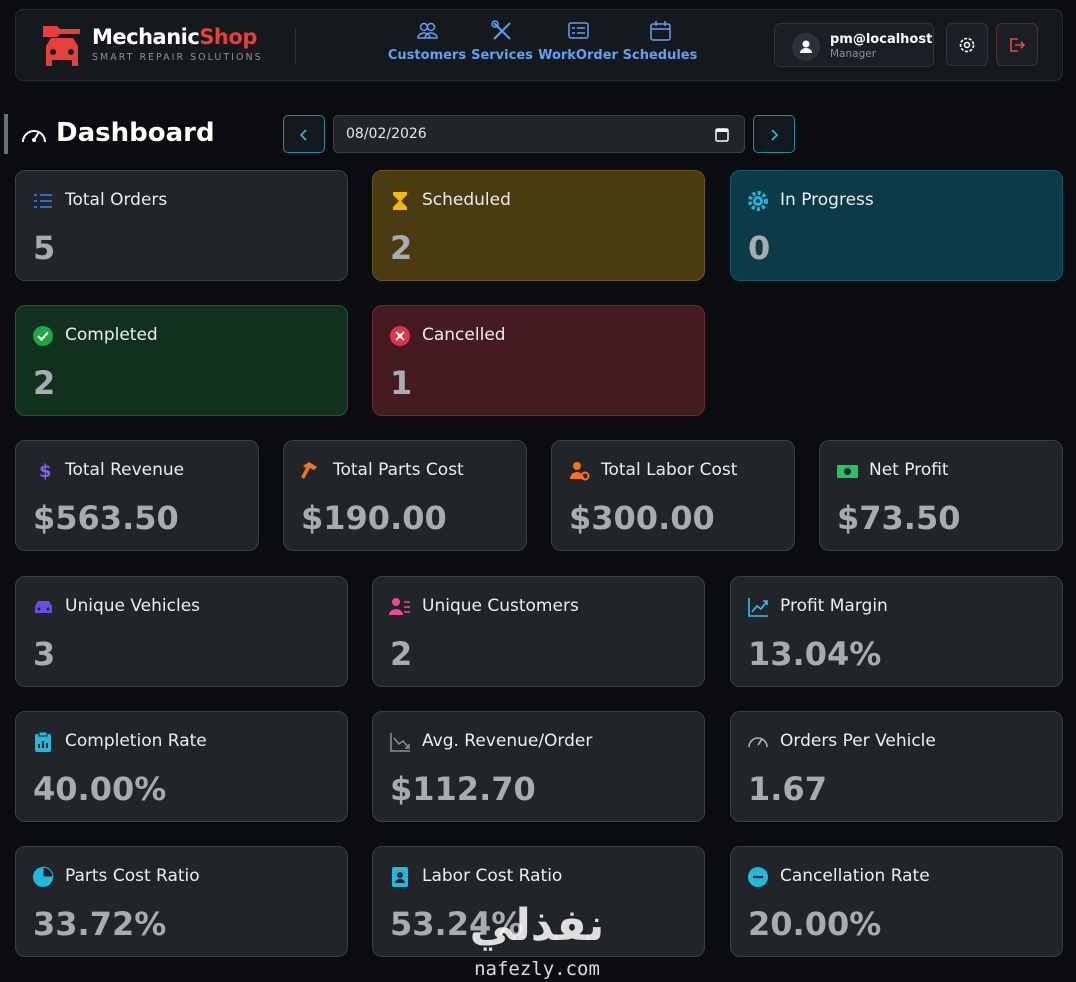 The image size is (1076, 982). Describe the element at coordinates (537, 925) in the screenshot. I see `watermark-arabic: نفذلي` at that location.